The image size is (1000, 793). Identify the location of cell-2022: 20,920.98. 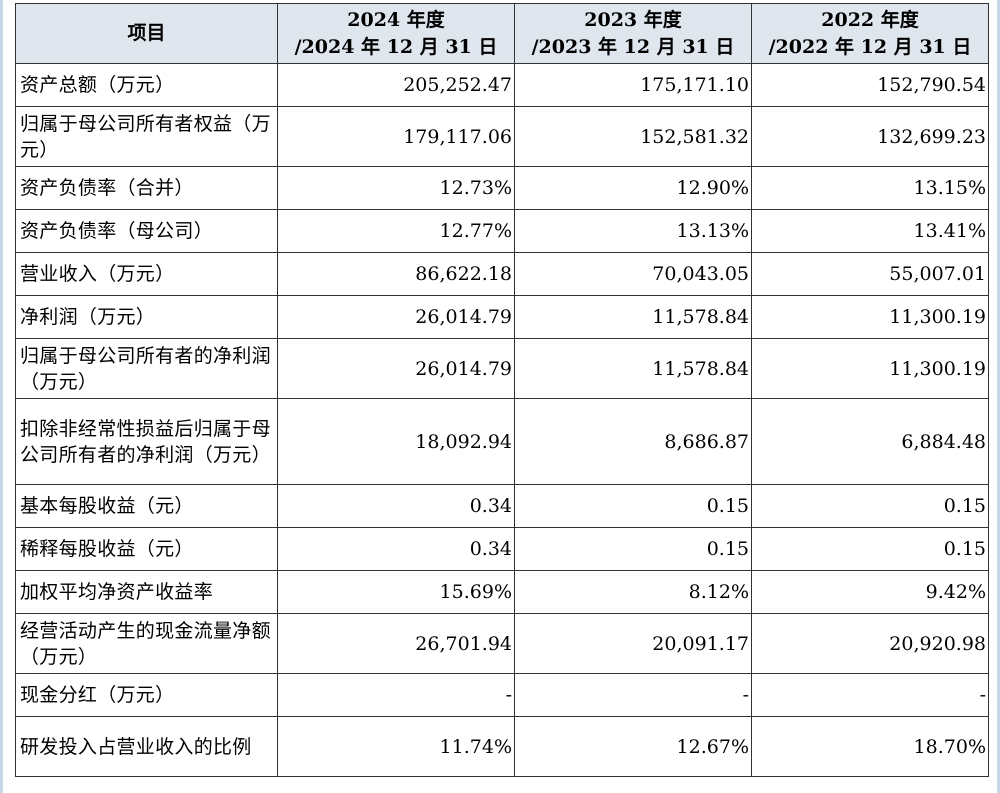
(870, 643).